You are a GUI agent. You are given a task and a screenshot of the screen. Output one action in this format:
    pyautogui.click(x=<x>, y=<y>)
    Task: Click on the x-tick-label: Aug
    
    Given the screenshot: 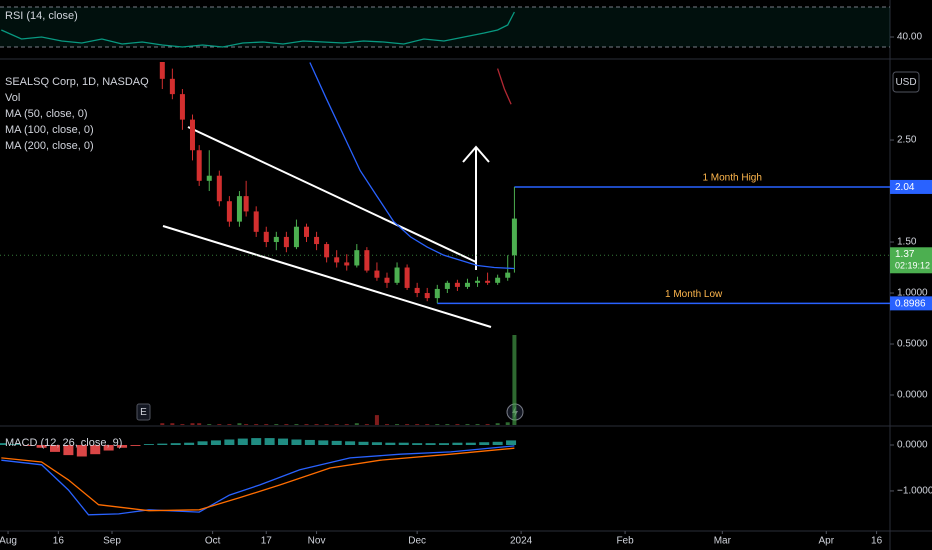 What is the action you would take?
    pyautogui.click(x=8, y=541)
    